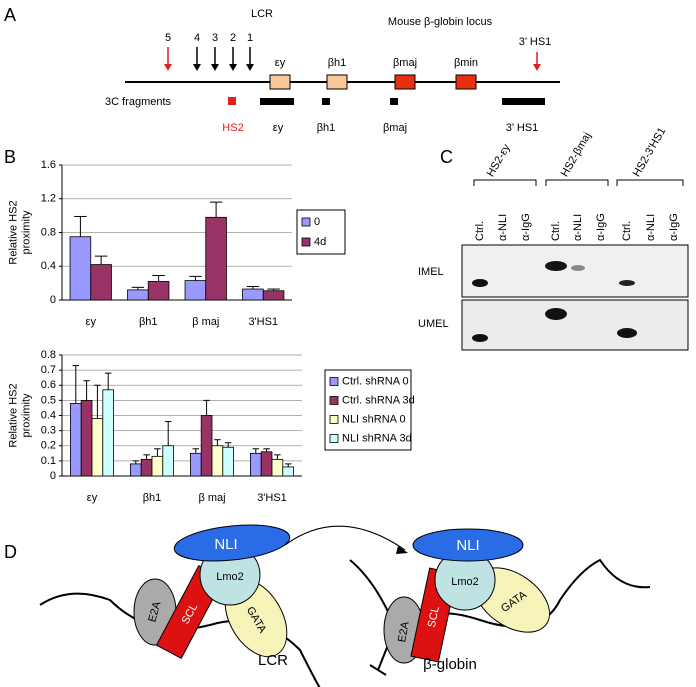 This screenshot has height=687, width=696. What do you see at coordinates (578, 182) in the screenshot?
I see `brackets` at bounding box center [578, 182].